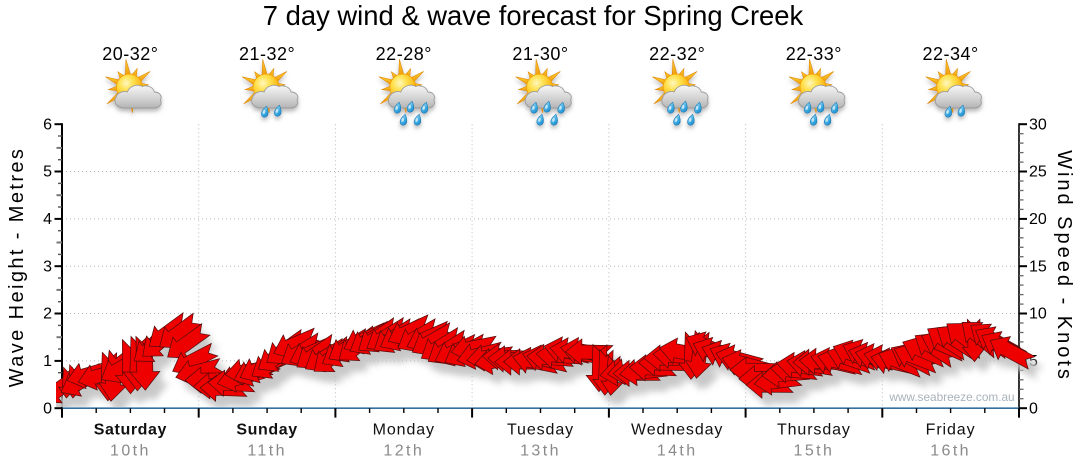 Image resolution: width=1080 pixels, height=475 pixels. I want to click on svg-text: Thursday, so click(814, 430).